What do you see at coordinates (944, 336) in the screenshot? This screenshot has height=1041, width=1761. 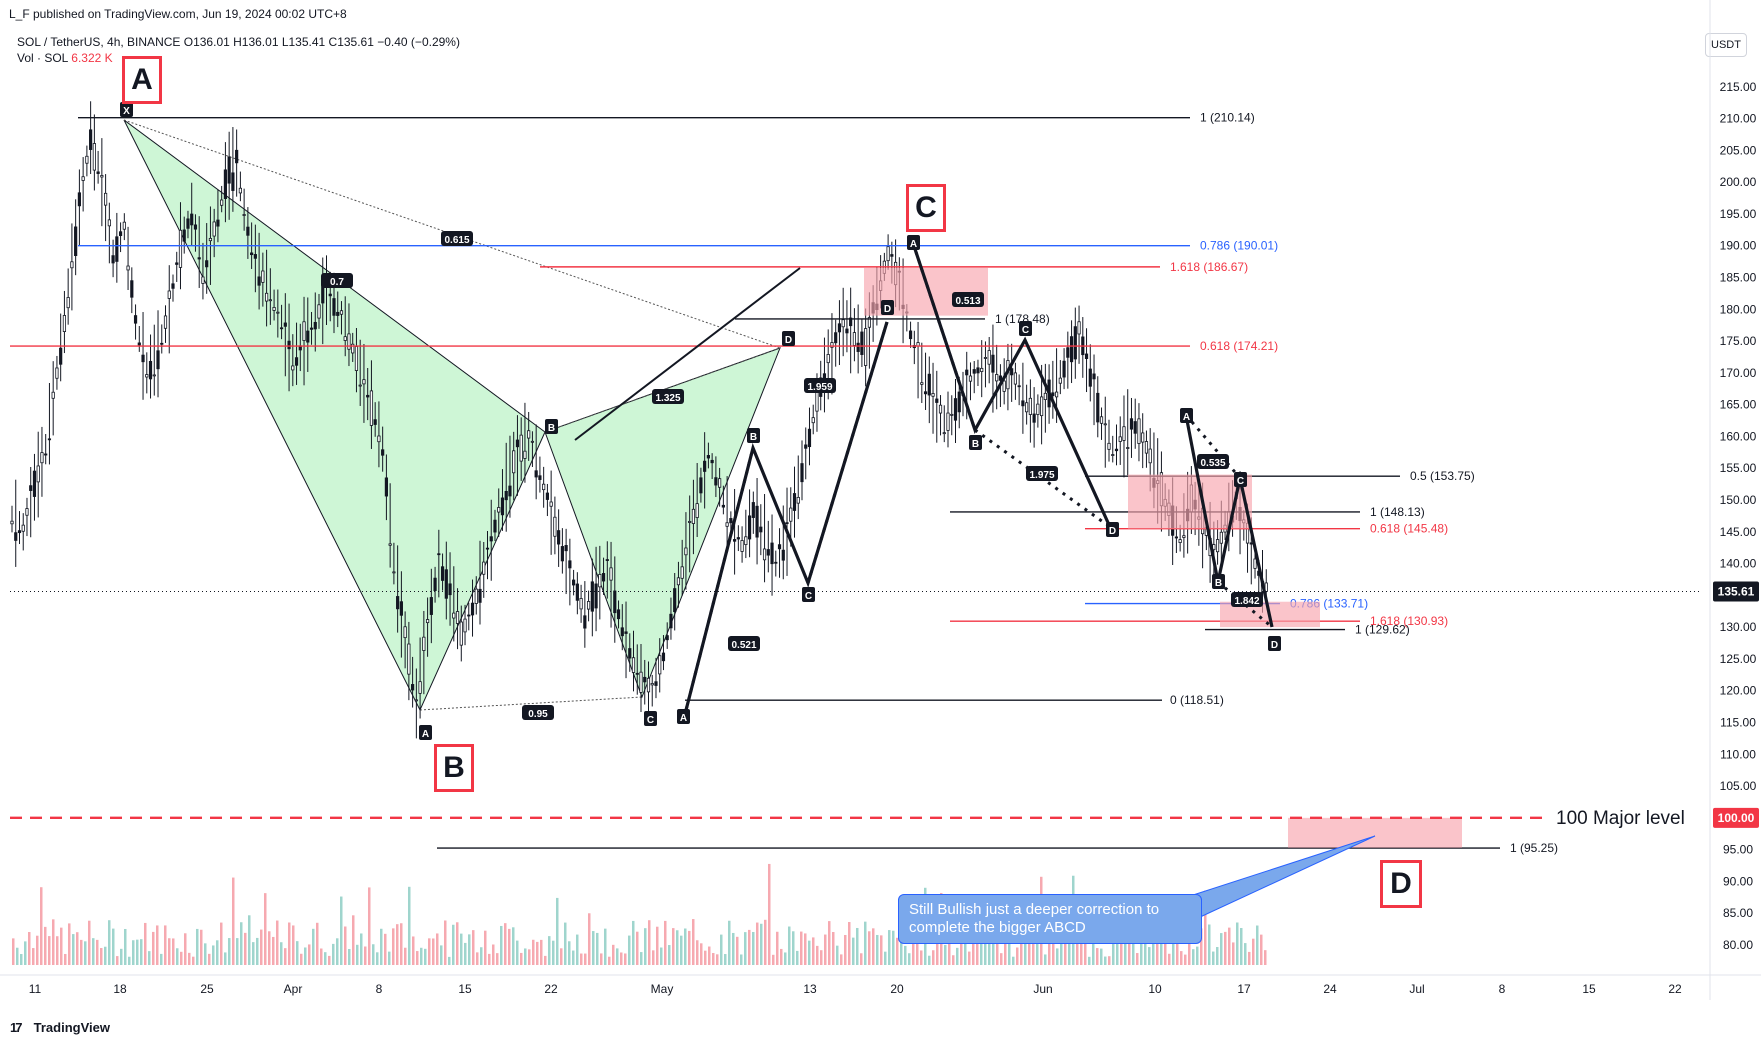 I see `abcd-2-ab` at bounding box center [944, 336].